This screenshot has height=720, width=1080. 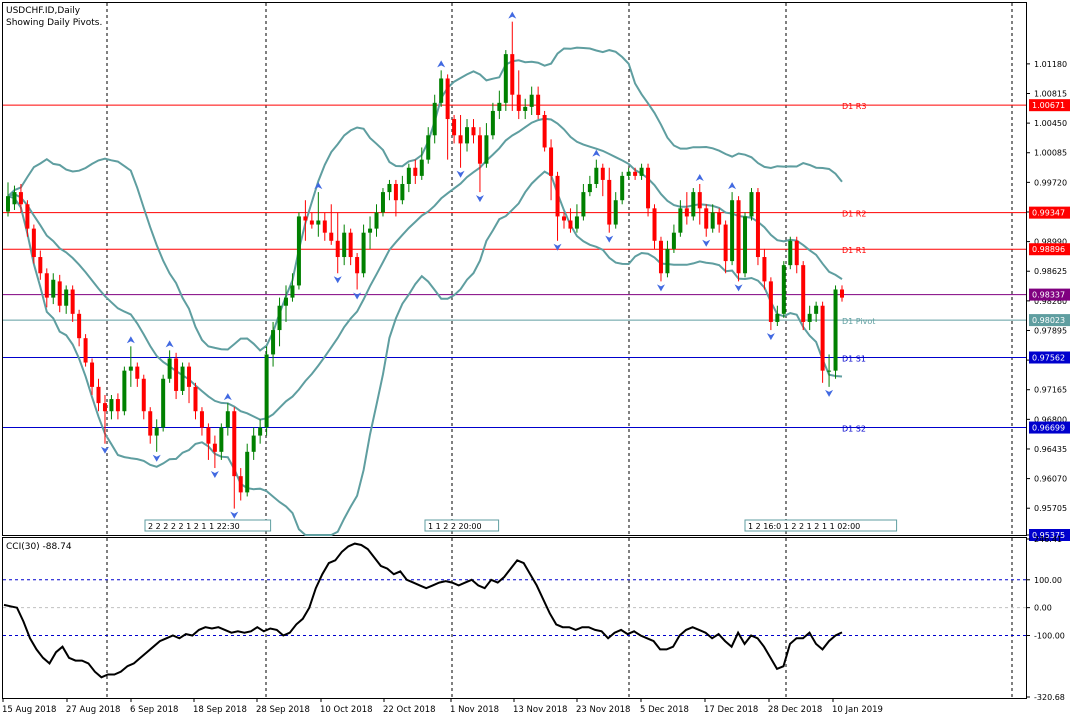 I want to click on time-tick-label-6: 22 Oct 2018, so click(x=409, y=710).